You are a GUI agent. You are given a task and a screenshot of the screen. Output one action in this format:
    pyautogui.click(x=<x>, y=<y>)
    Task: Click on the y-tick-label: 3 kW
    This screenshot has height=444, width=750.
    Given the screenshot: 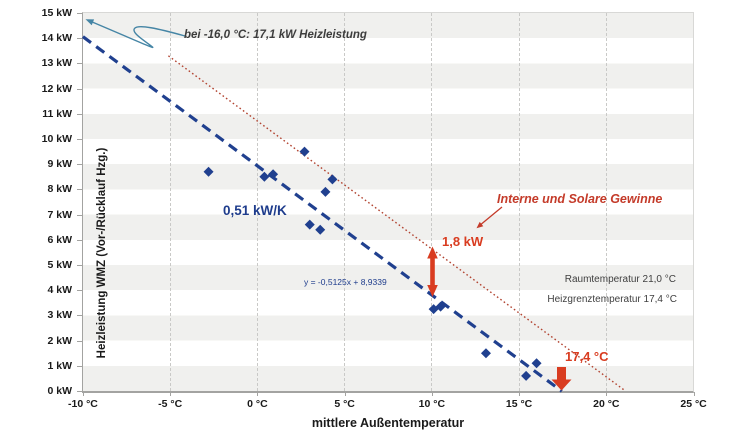 What is the action you would take?
    pyautogui.click(x=59, y=315)
    